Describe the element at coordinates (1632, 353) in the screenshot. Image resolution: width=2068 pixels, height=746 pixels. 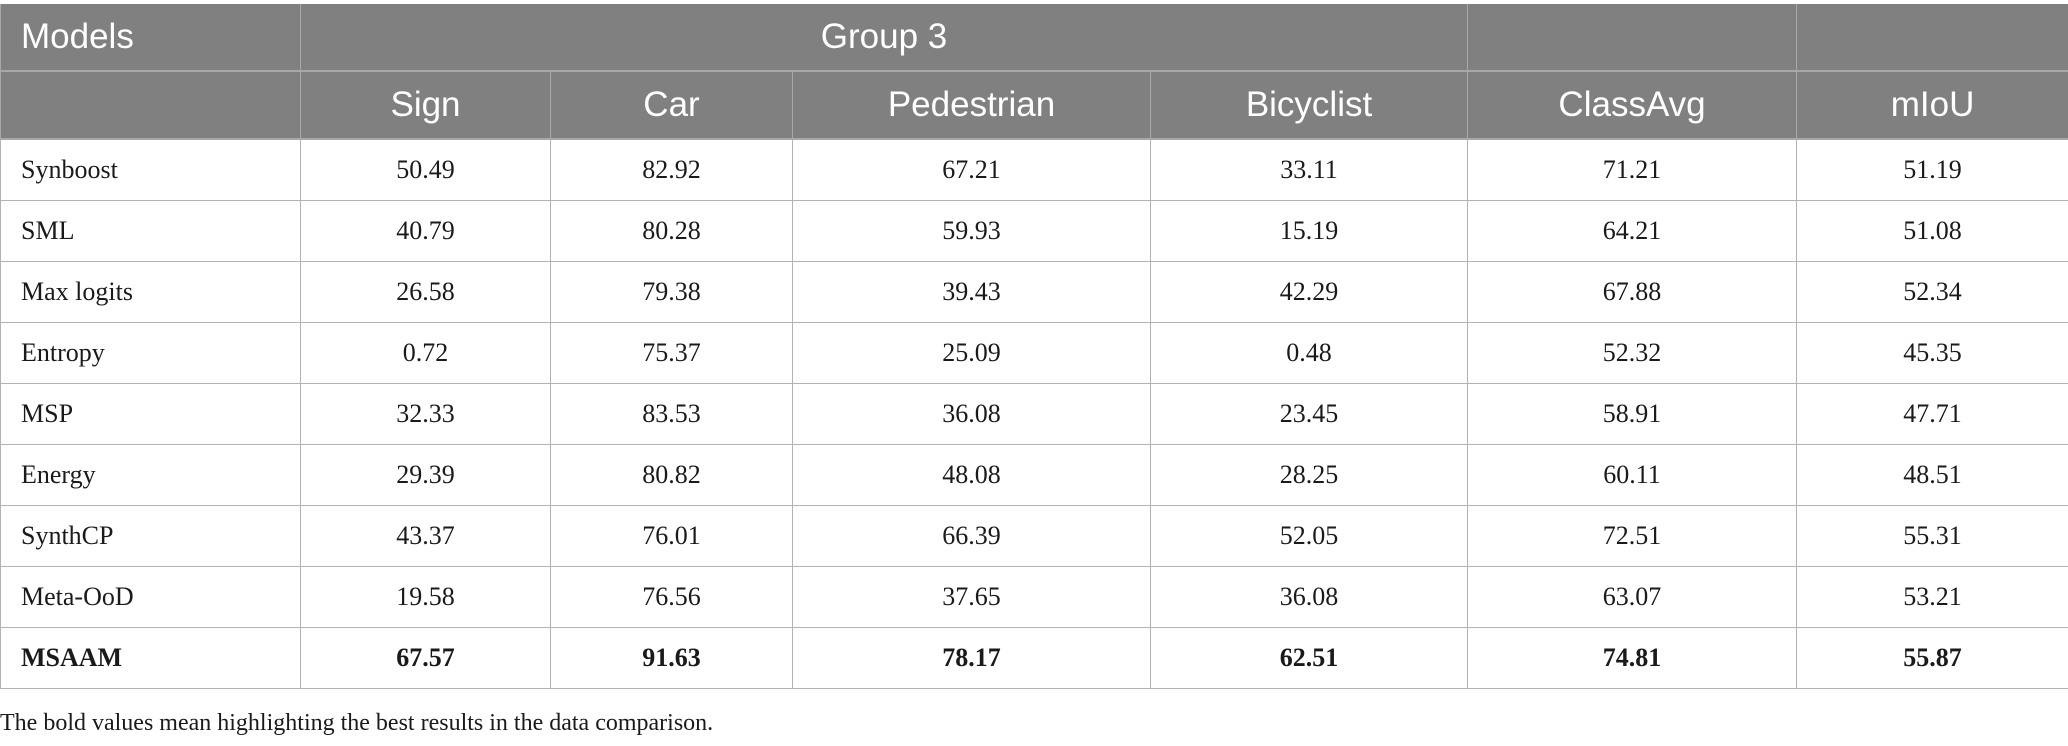
I see `value-cell: 52.32` at that location.